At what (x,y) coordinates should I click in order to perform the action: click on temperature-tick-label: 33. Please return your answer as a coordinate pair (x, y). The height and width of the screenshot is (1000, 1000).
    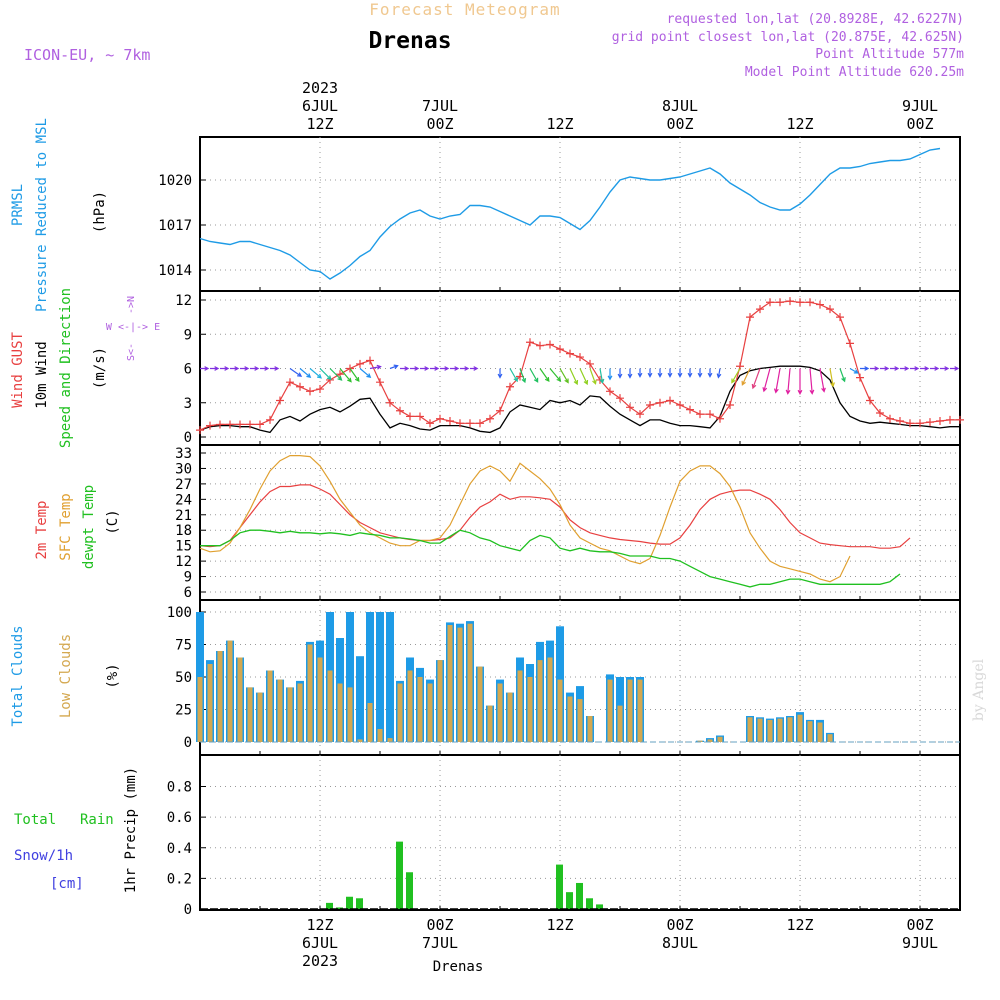
    Looking at the image, I should click on (183, 454).